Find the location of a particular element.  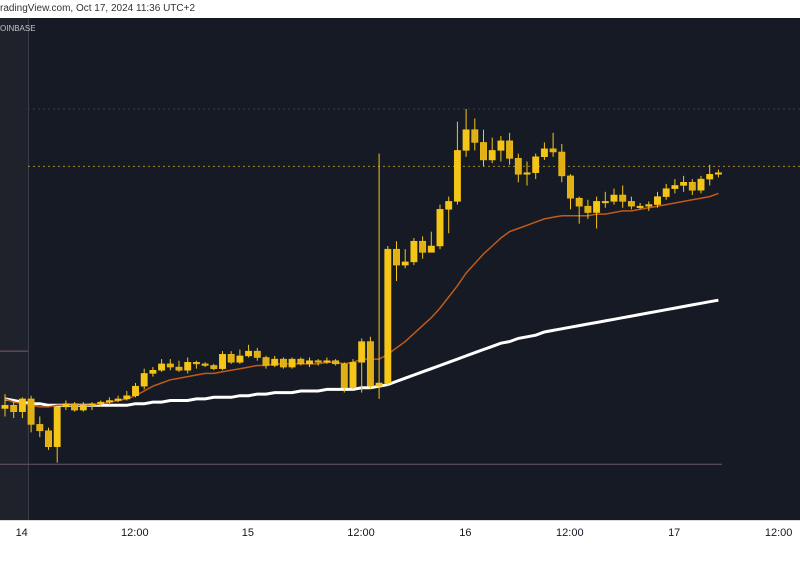

x-axis: 14 12:00 15 12:00 16 12:00 17 12:00 is located at coordinates (400, 532).